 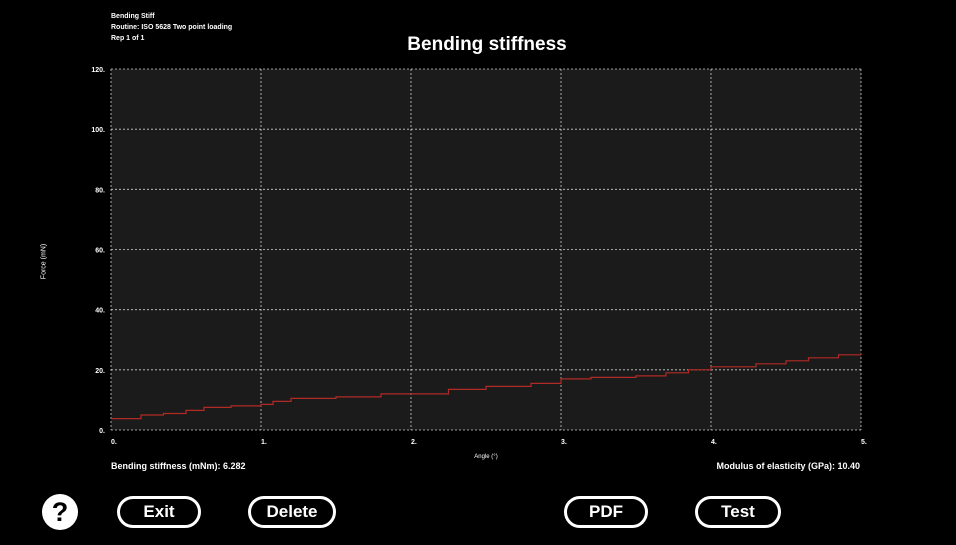 What do you see at coordinates (485, 457) in the screenshot?
I see `x-axis-label: Angle (°)` at bounding box center [485, 457].